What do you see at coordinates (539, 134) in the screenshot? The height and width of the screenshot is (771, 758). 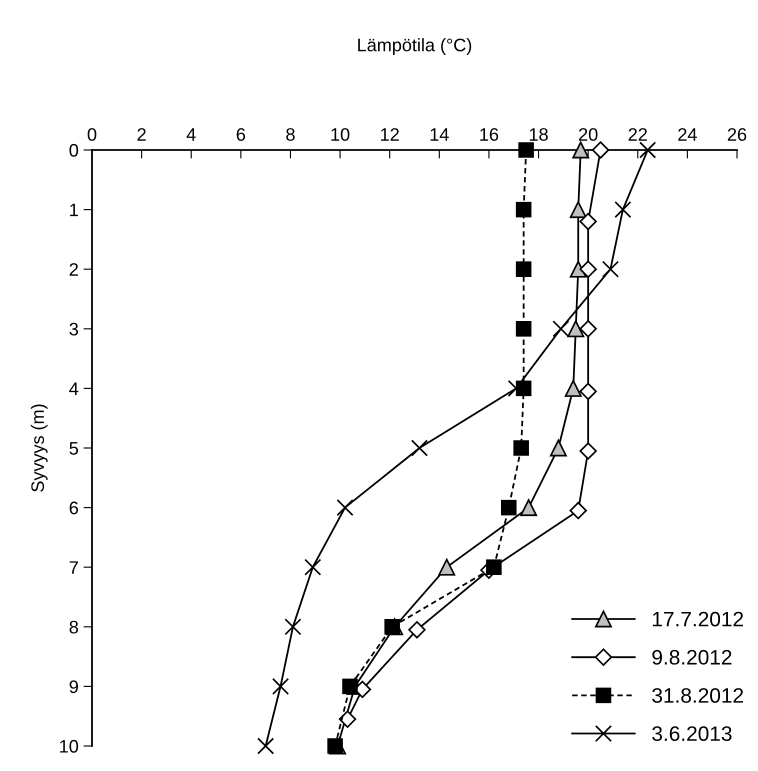 I see `x-tick-label: 18` at bounding box center [539, 134].